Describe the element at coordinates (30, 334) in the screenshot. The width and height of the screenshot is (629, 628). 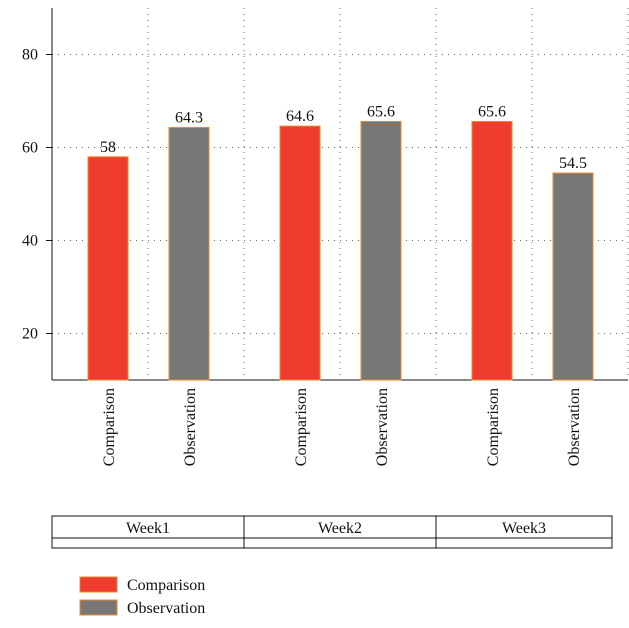
I see `y-tick-label: 20` at that location.